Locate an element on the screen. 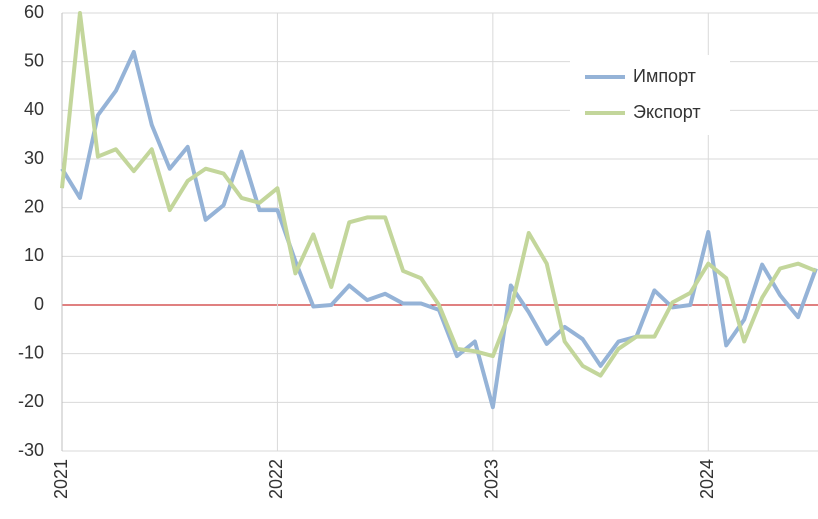 This screenshot has width=818, height=519. y-tick-label: -20 is located at coordinates (31, 401).